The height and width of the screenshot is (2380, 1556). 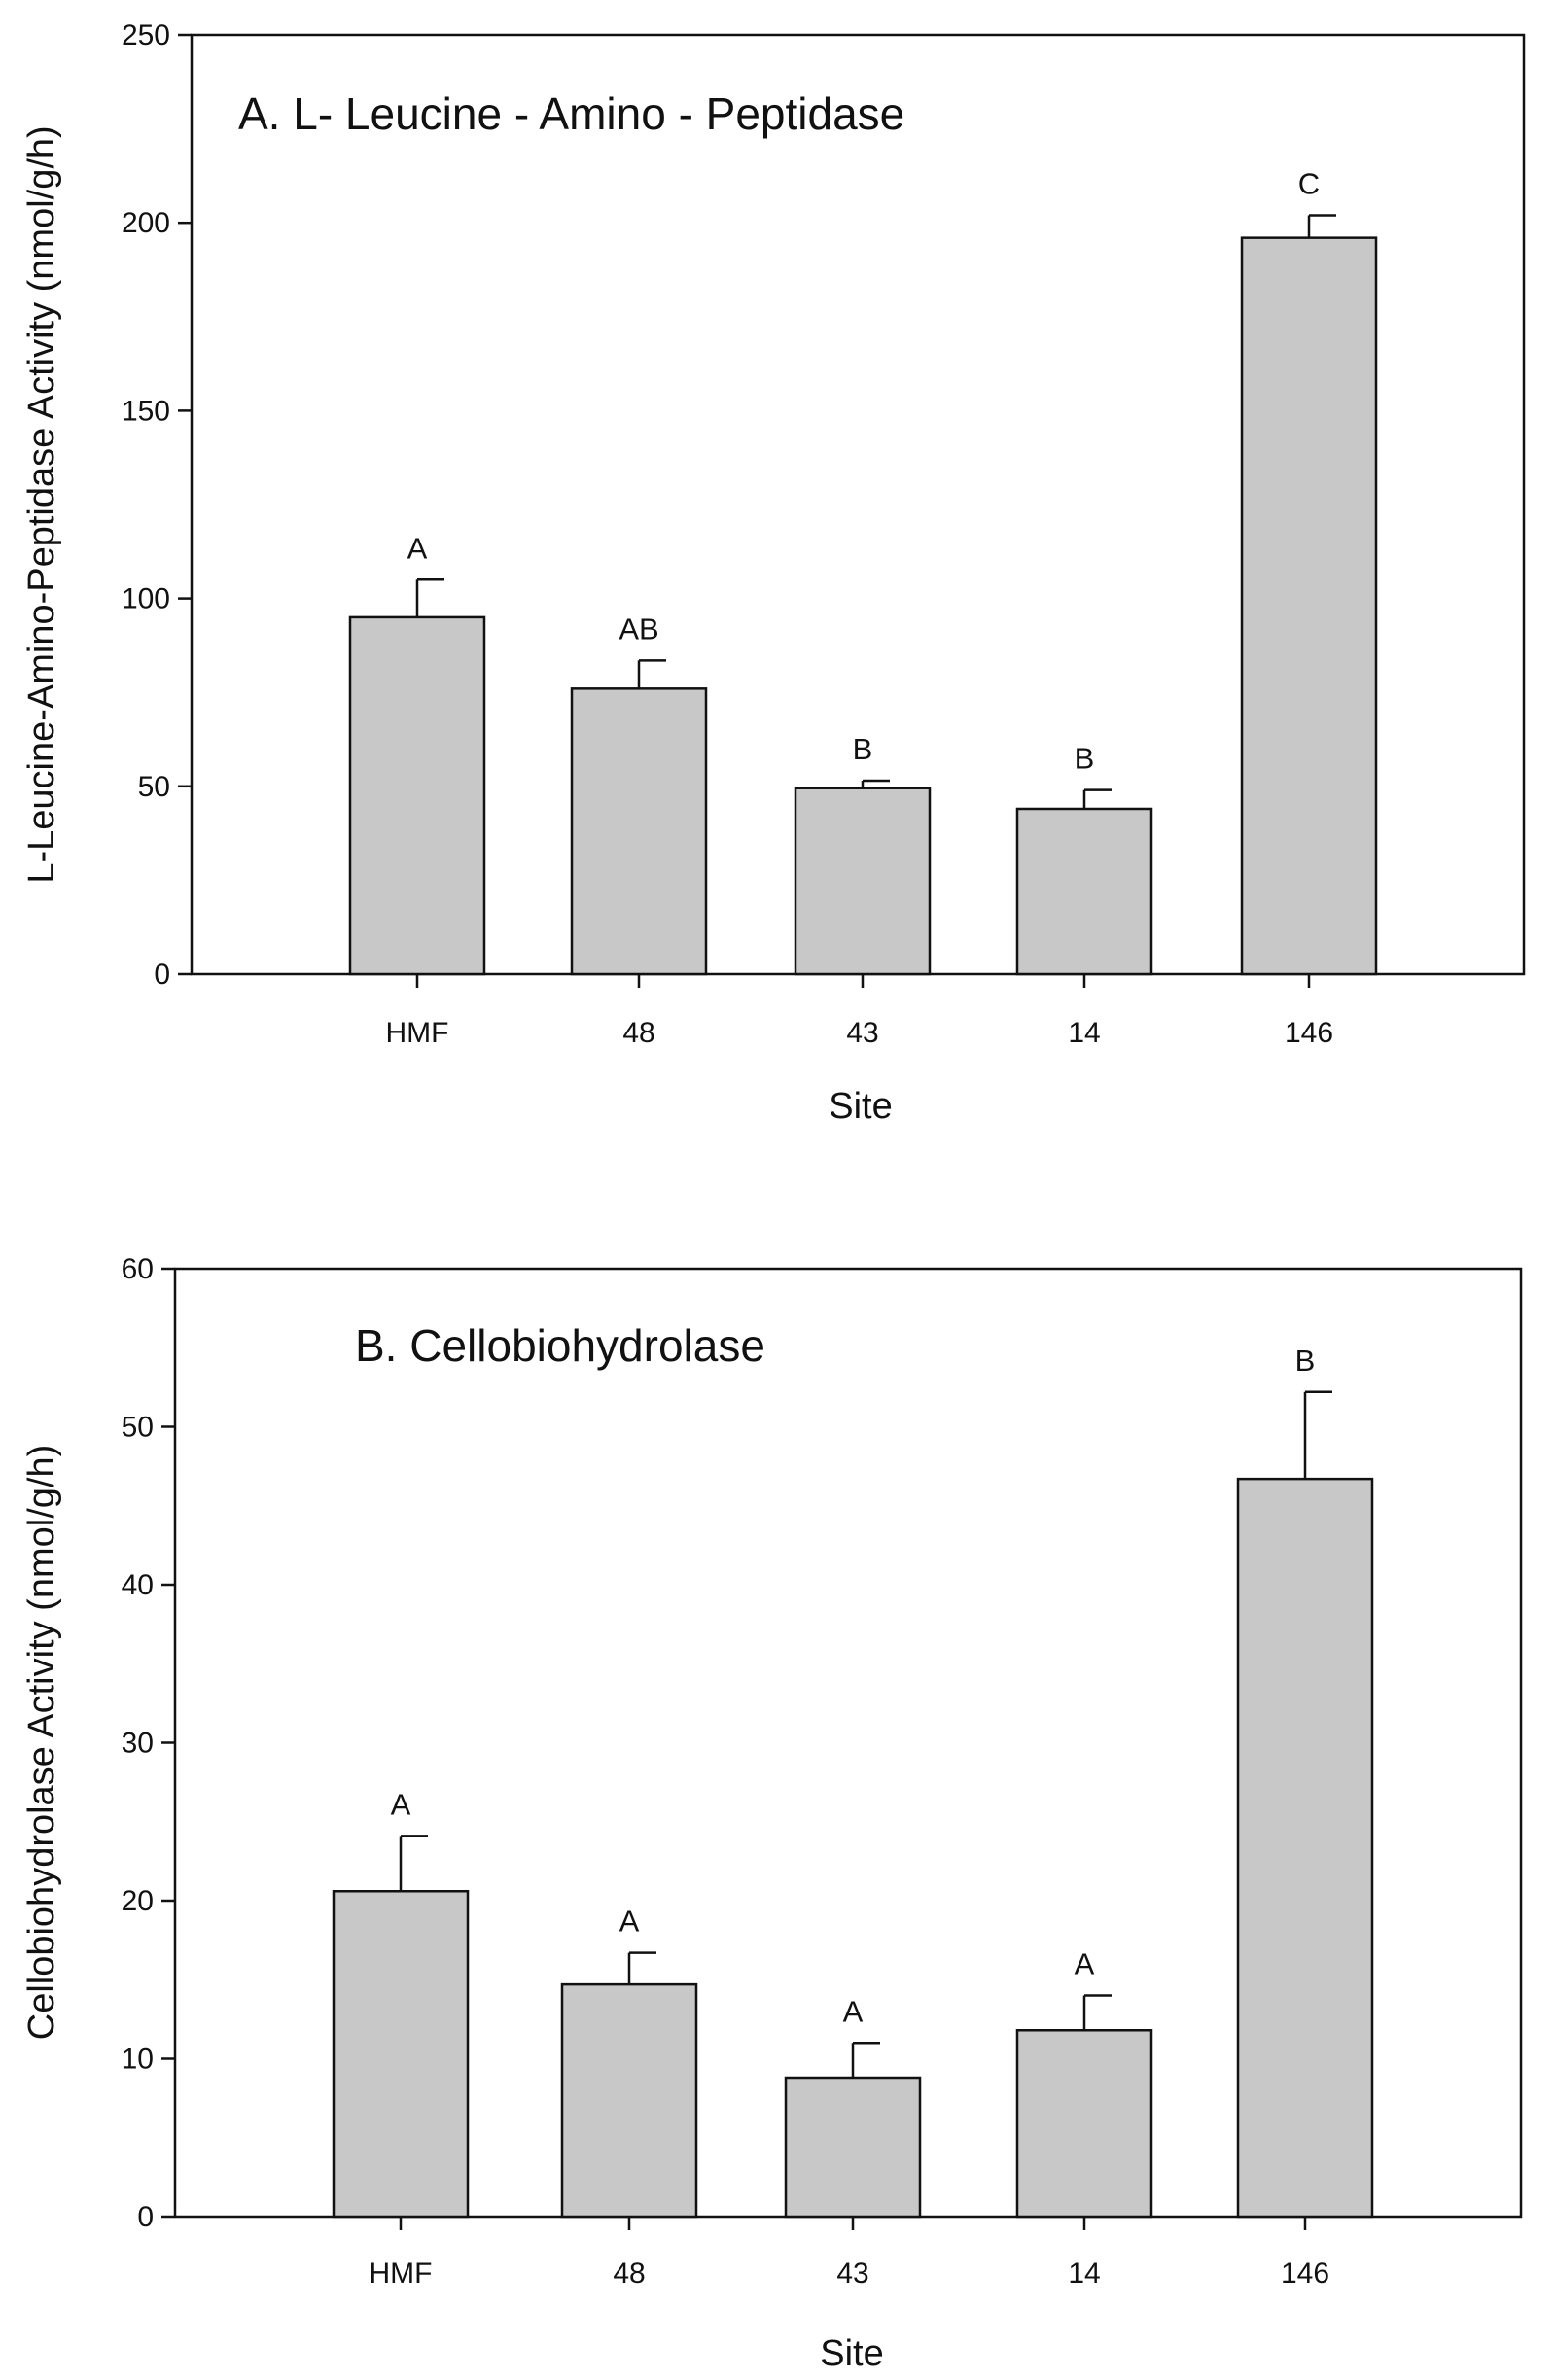 What do you see at coordinates (157, 505) in the screenshot?
I see `y-axis-ticks: 0 50 100 150 200 250` at bounding box center [157, 505].